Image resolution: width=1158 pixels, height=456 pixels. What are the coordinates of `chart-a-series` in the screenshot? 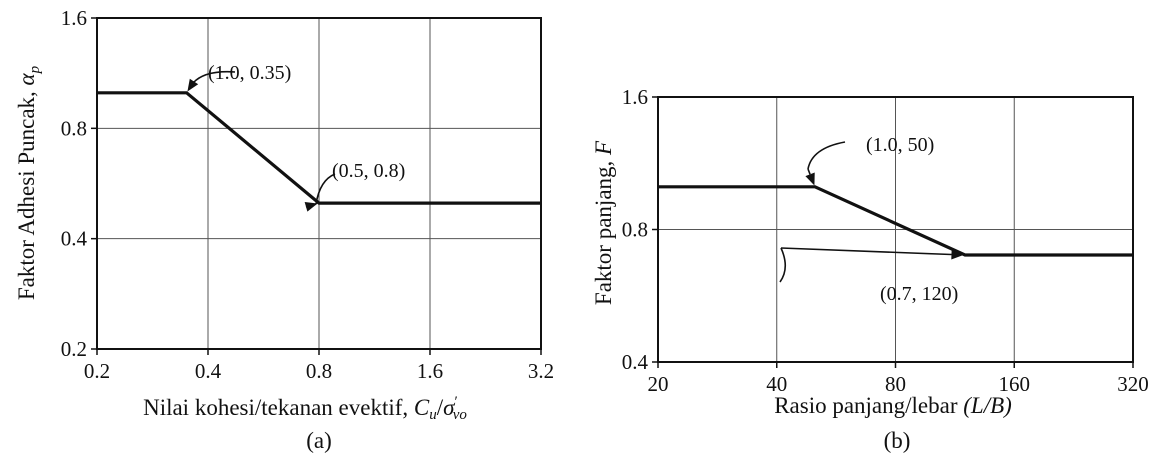 It's located at (319, 148).